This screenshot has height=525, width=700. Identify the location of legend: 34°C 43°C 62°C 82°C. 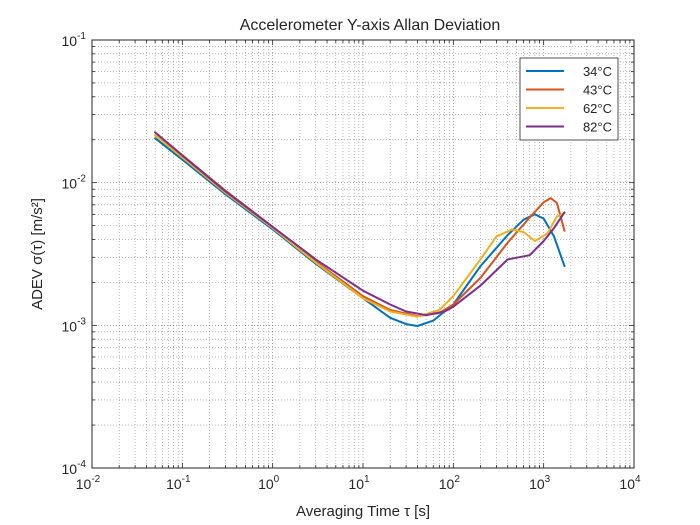
(569, 99).